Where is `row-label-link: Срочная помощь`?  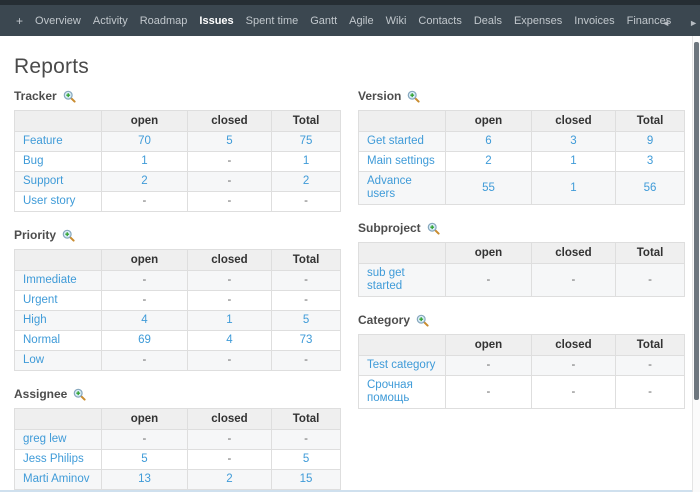 row-label-link: Срочная помощь is located at coordinates (390, 391).